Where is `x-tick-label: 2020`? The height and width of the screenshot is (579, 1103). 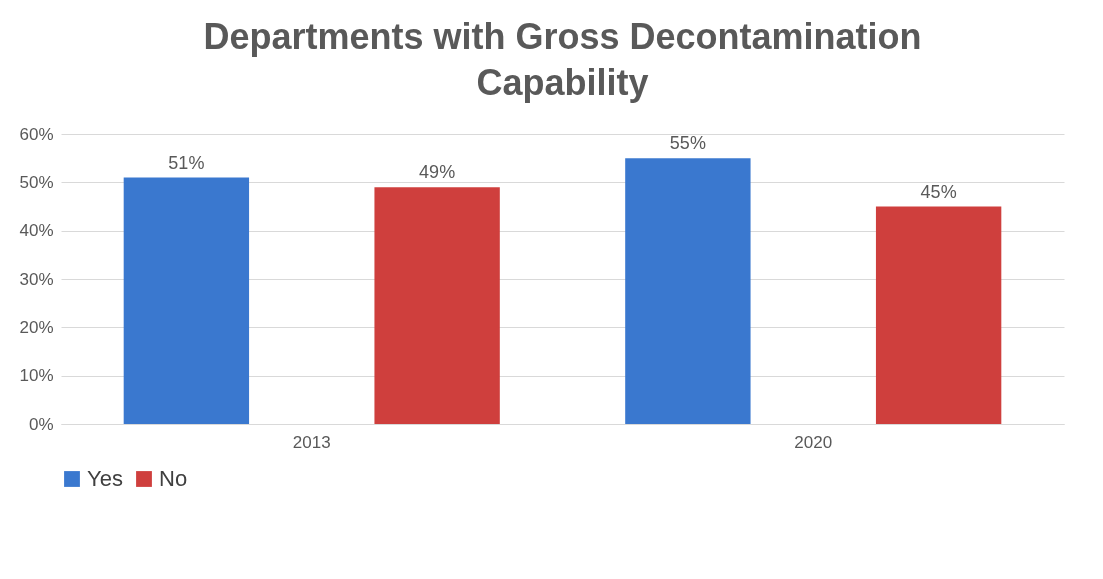 x-tick-label: 2020 is located at coordinates (813, 442).